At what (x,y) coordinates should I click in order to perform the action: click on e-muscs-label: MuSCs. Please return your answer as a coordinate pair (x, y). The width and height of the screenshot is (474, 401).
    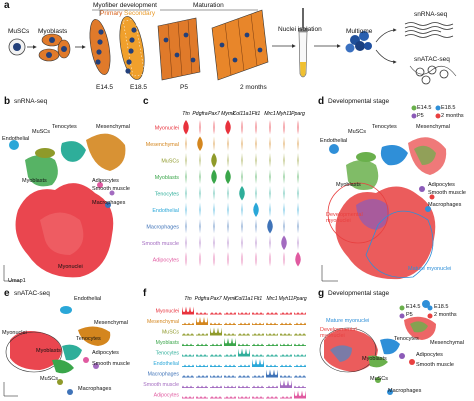
    Looking at the image, I should click on (49, 379).